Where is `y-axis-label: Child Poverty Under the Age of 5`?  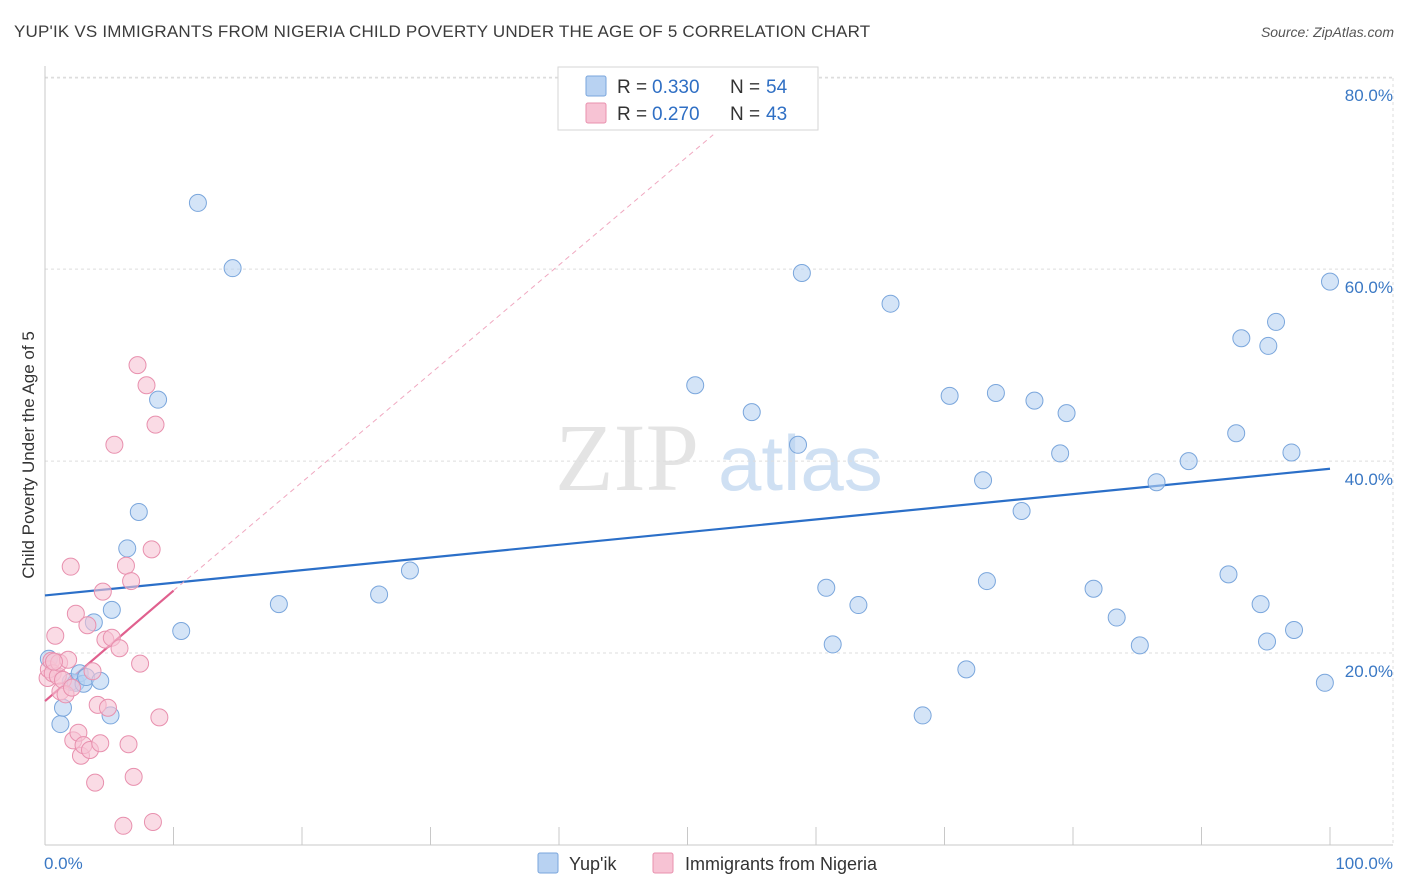
y-axis-label: Child Poverty Under the Age of 5 is located at coordinates (28, 455).